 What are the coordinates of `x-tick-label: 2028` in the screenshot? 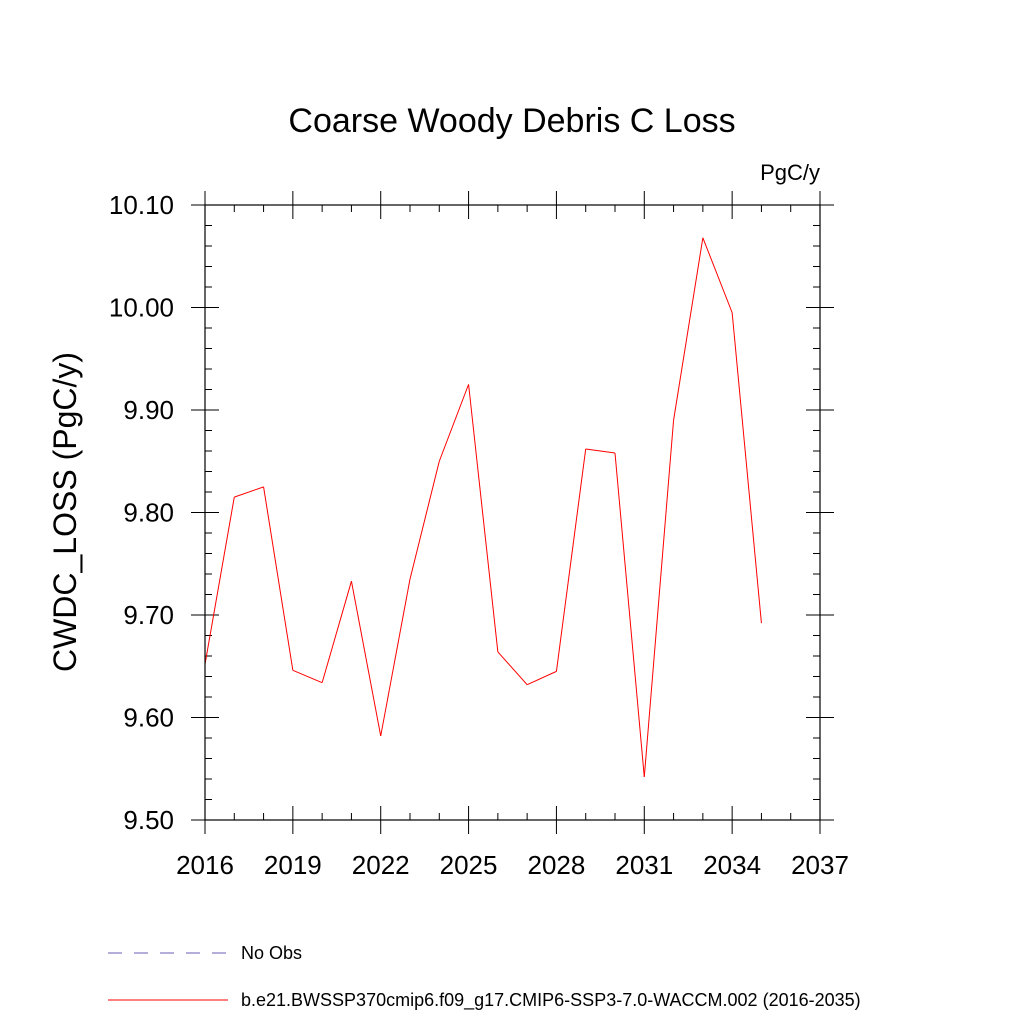 It's located at (557, 865).